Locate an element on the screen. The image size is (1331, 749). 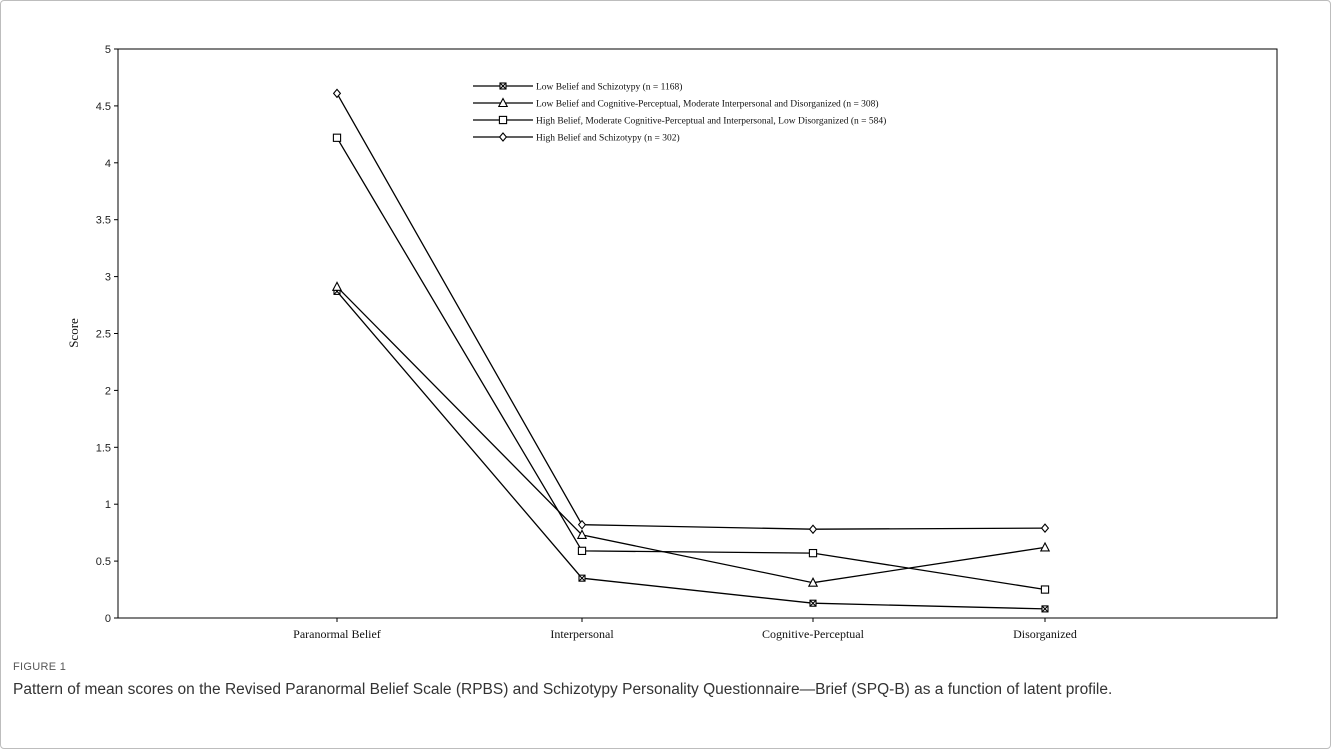
y-tick-label: 5 is located at coordinates (108, 50).